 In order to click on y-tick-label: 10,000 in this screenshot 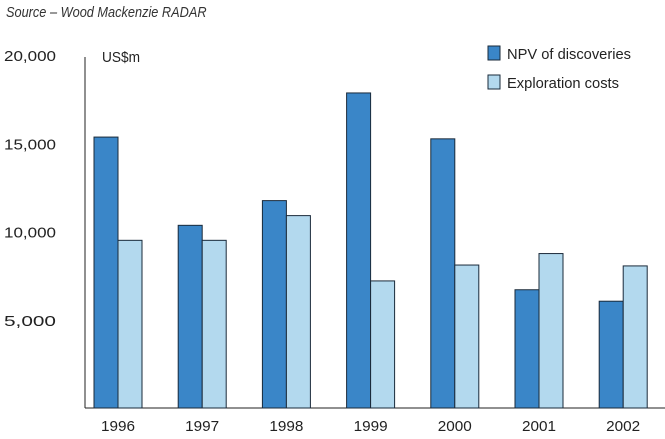, I will do `click(30, 233)`.